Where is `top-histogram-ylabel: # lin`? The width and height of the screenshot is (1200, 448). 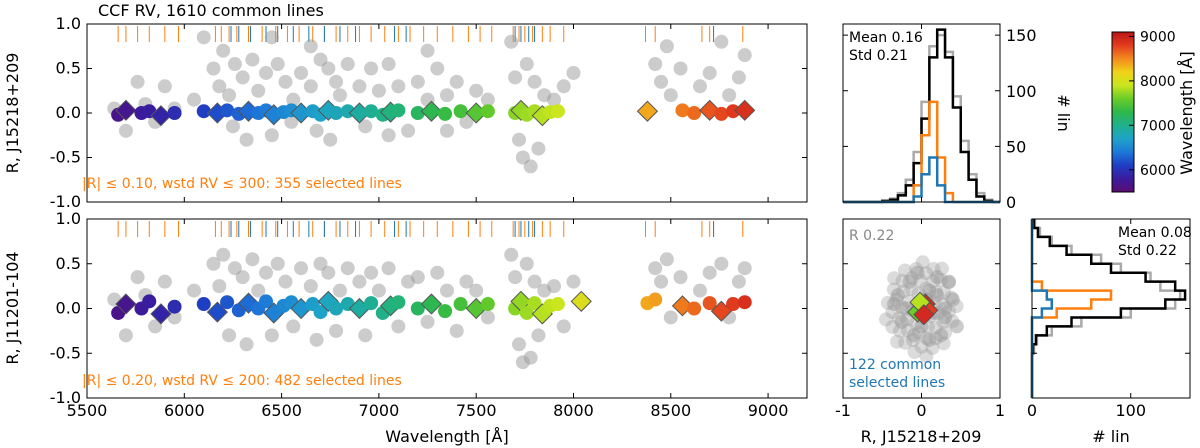 top-histogram-ylabel: # lin is located at coordinates (1063, 113).